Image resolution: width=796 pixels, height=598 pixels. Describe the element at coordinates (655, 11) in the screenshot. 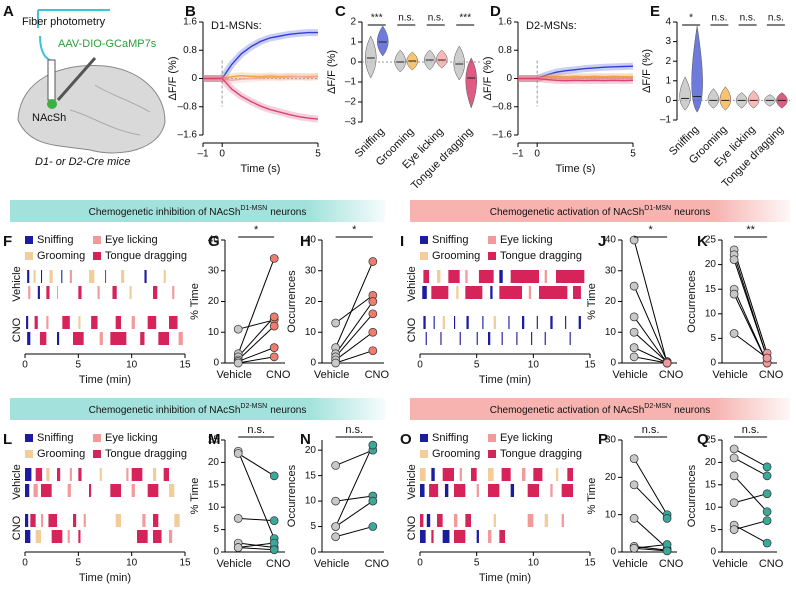

I see `panel-label: E` at that location.